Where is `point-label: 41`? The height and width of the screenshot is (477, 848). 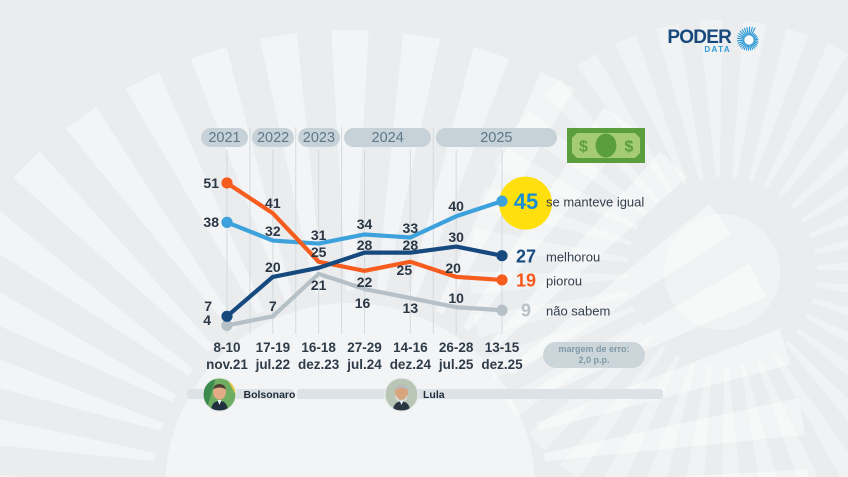
point-label: 41 is located at coordinates (273, 203).